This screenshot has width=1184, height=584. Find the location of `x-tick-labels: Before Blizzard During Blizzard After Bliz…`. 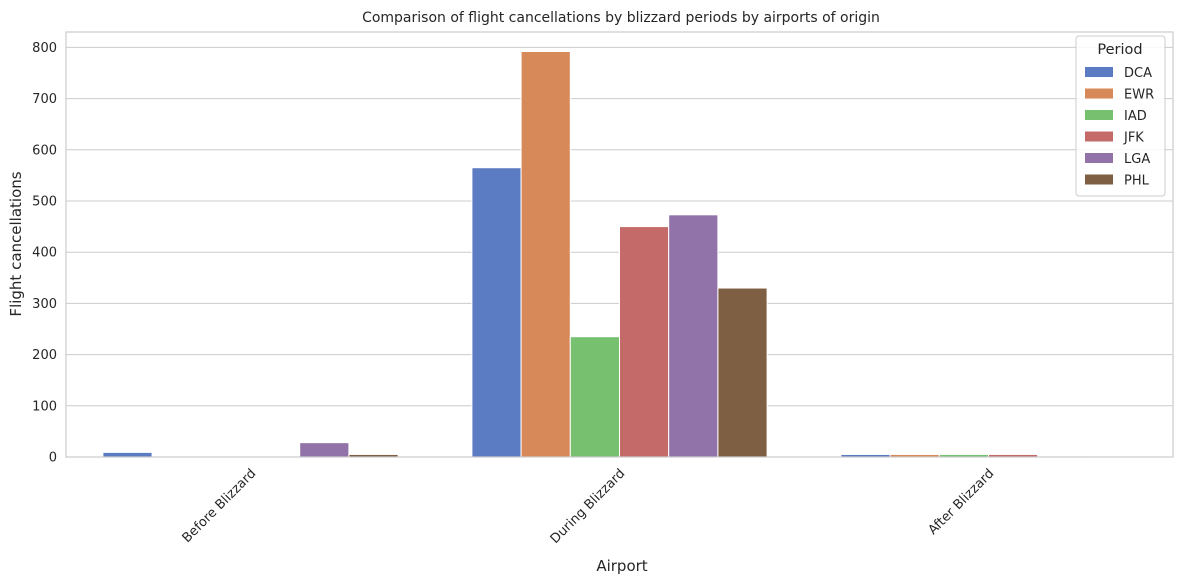

x-tick-labels: Before Blizzard During Blizzard After Bliz… is located at coordinates (589, 506).